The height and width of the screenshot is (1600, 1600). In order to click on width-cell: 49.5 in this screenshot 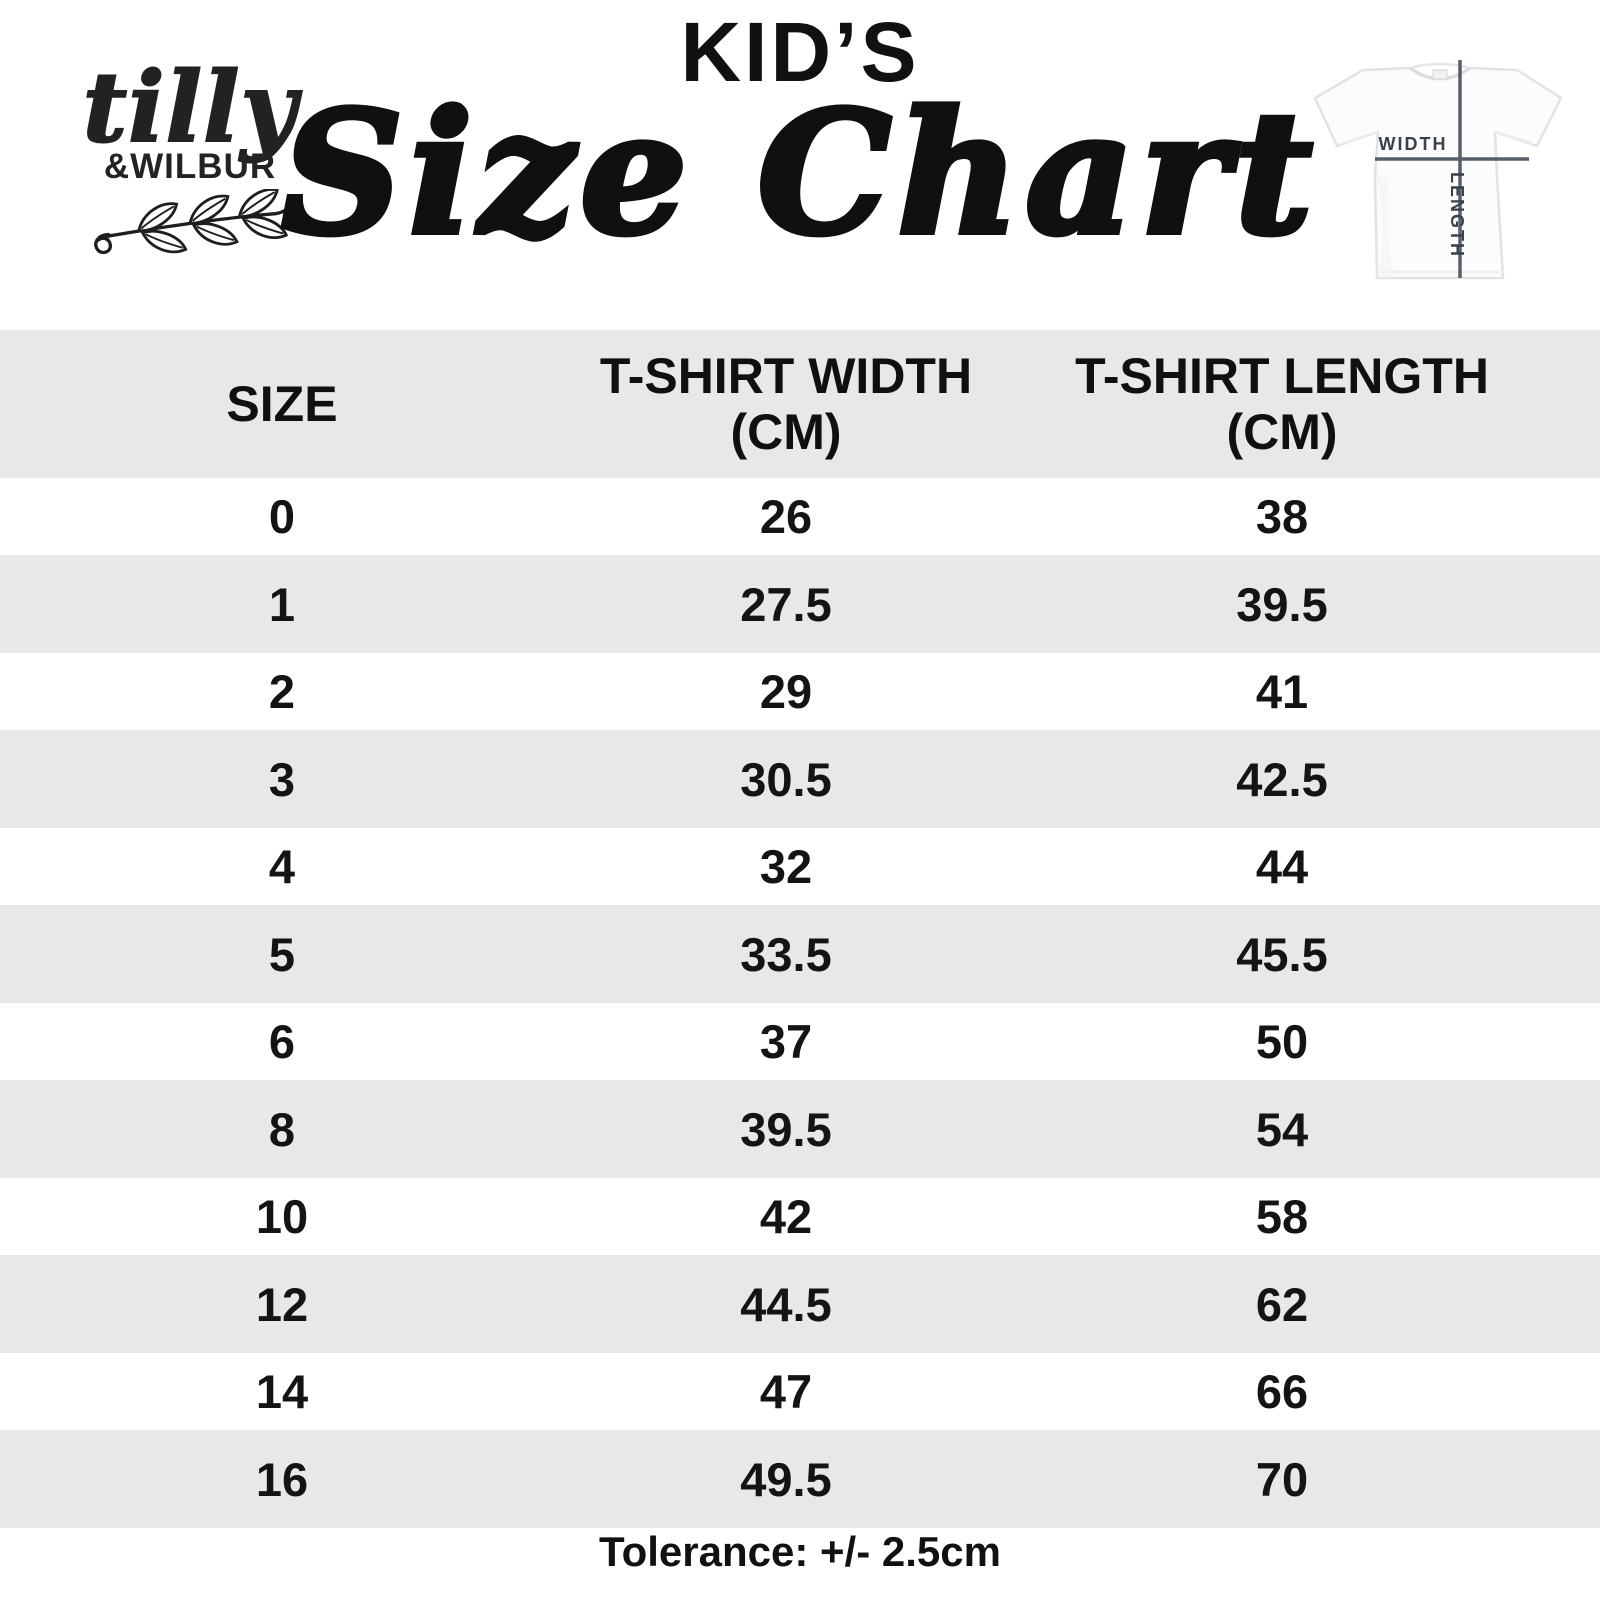, I will do `click(786, 1479)`.